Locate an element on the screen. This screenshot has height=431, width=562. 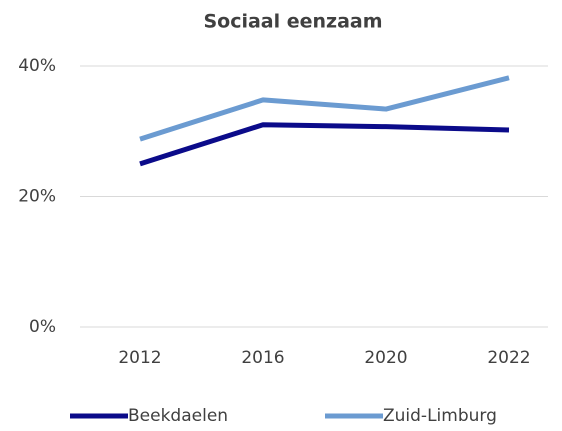
legend-label: Beekdaelen is located at coordinates (178, 416).